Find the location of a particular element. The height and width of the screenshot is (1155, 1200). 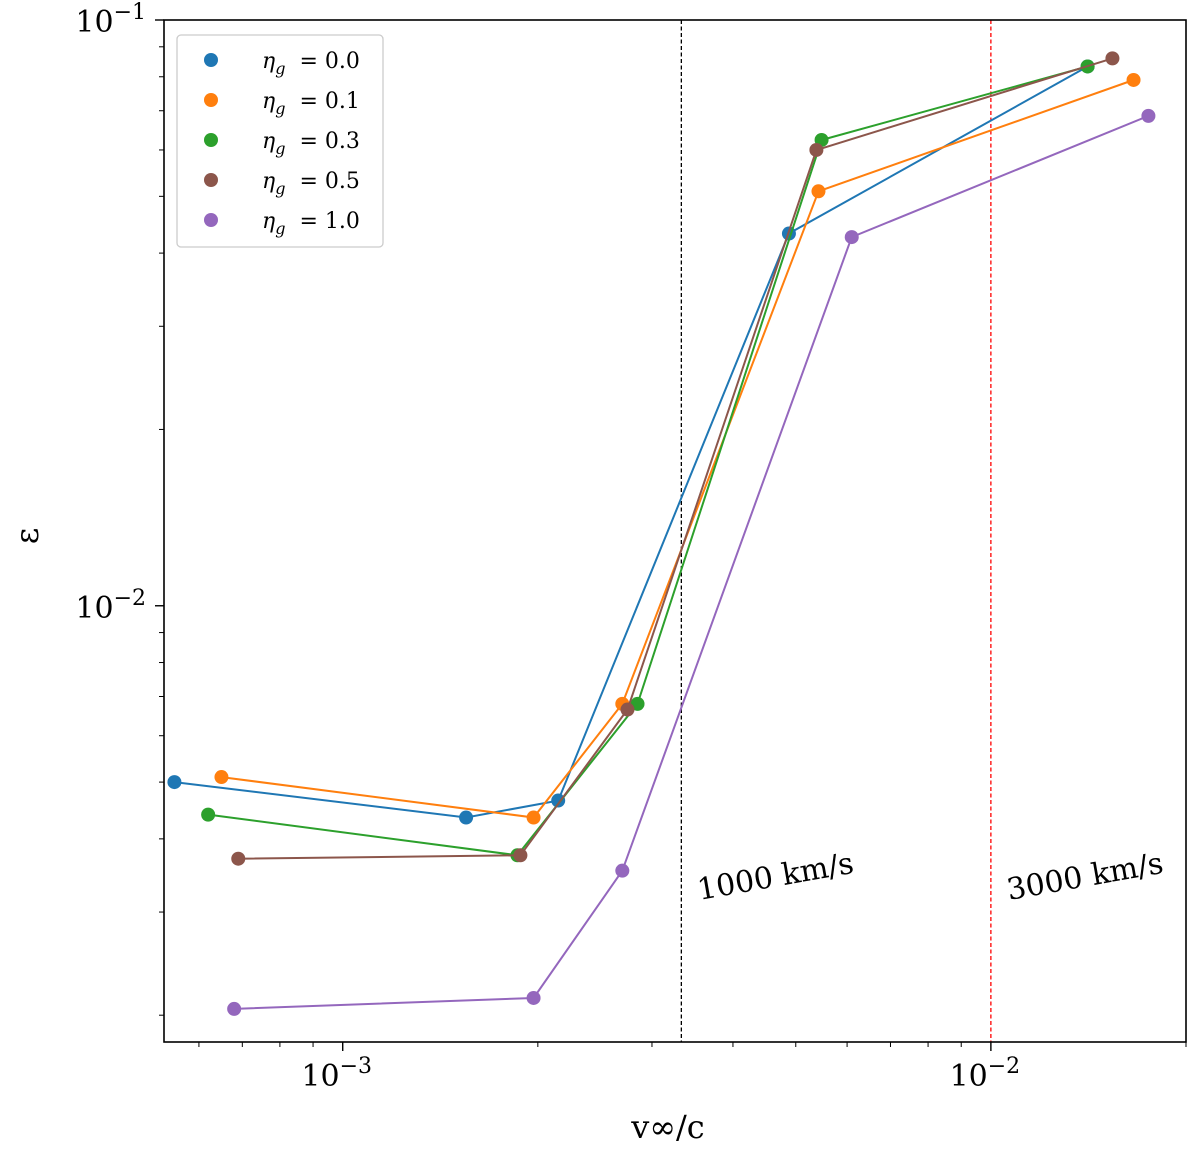

y-axis: 10⁻² 10⁻¹ is located at coordinates (119, 508).